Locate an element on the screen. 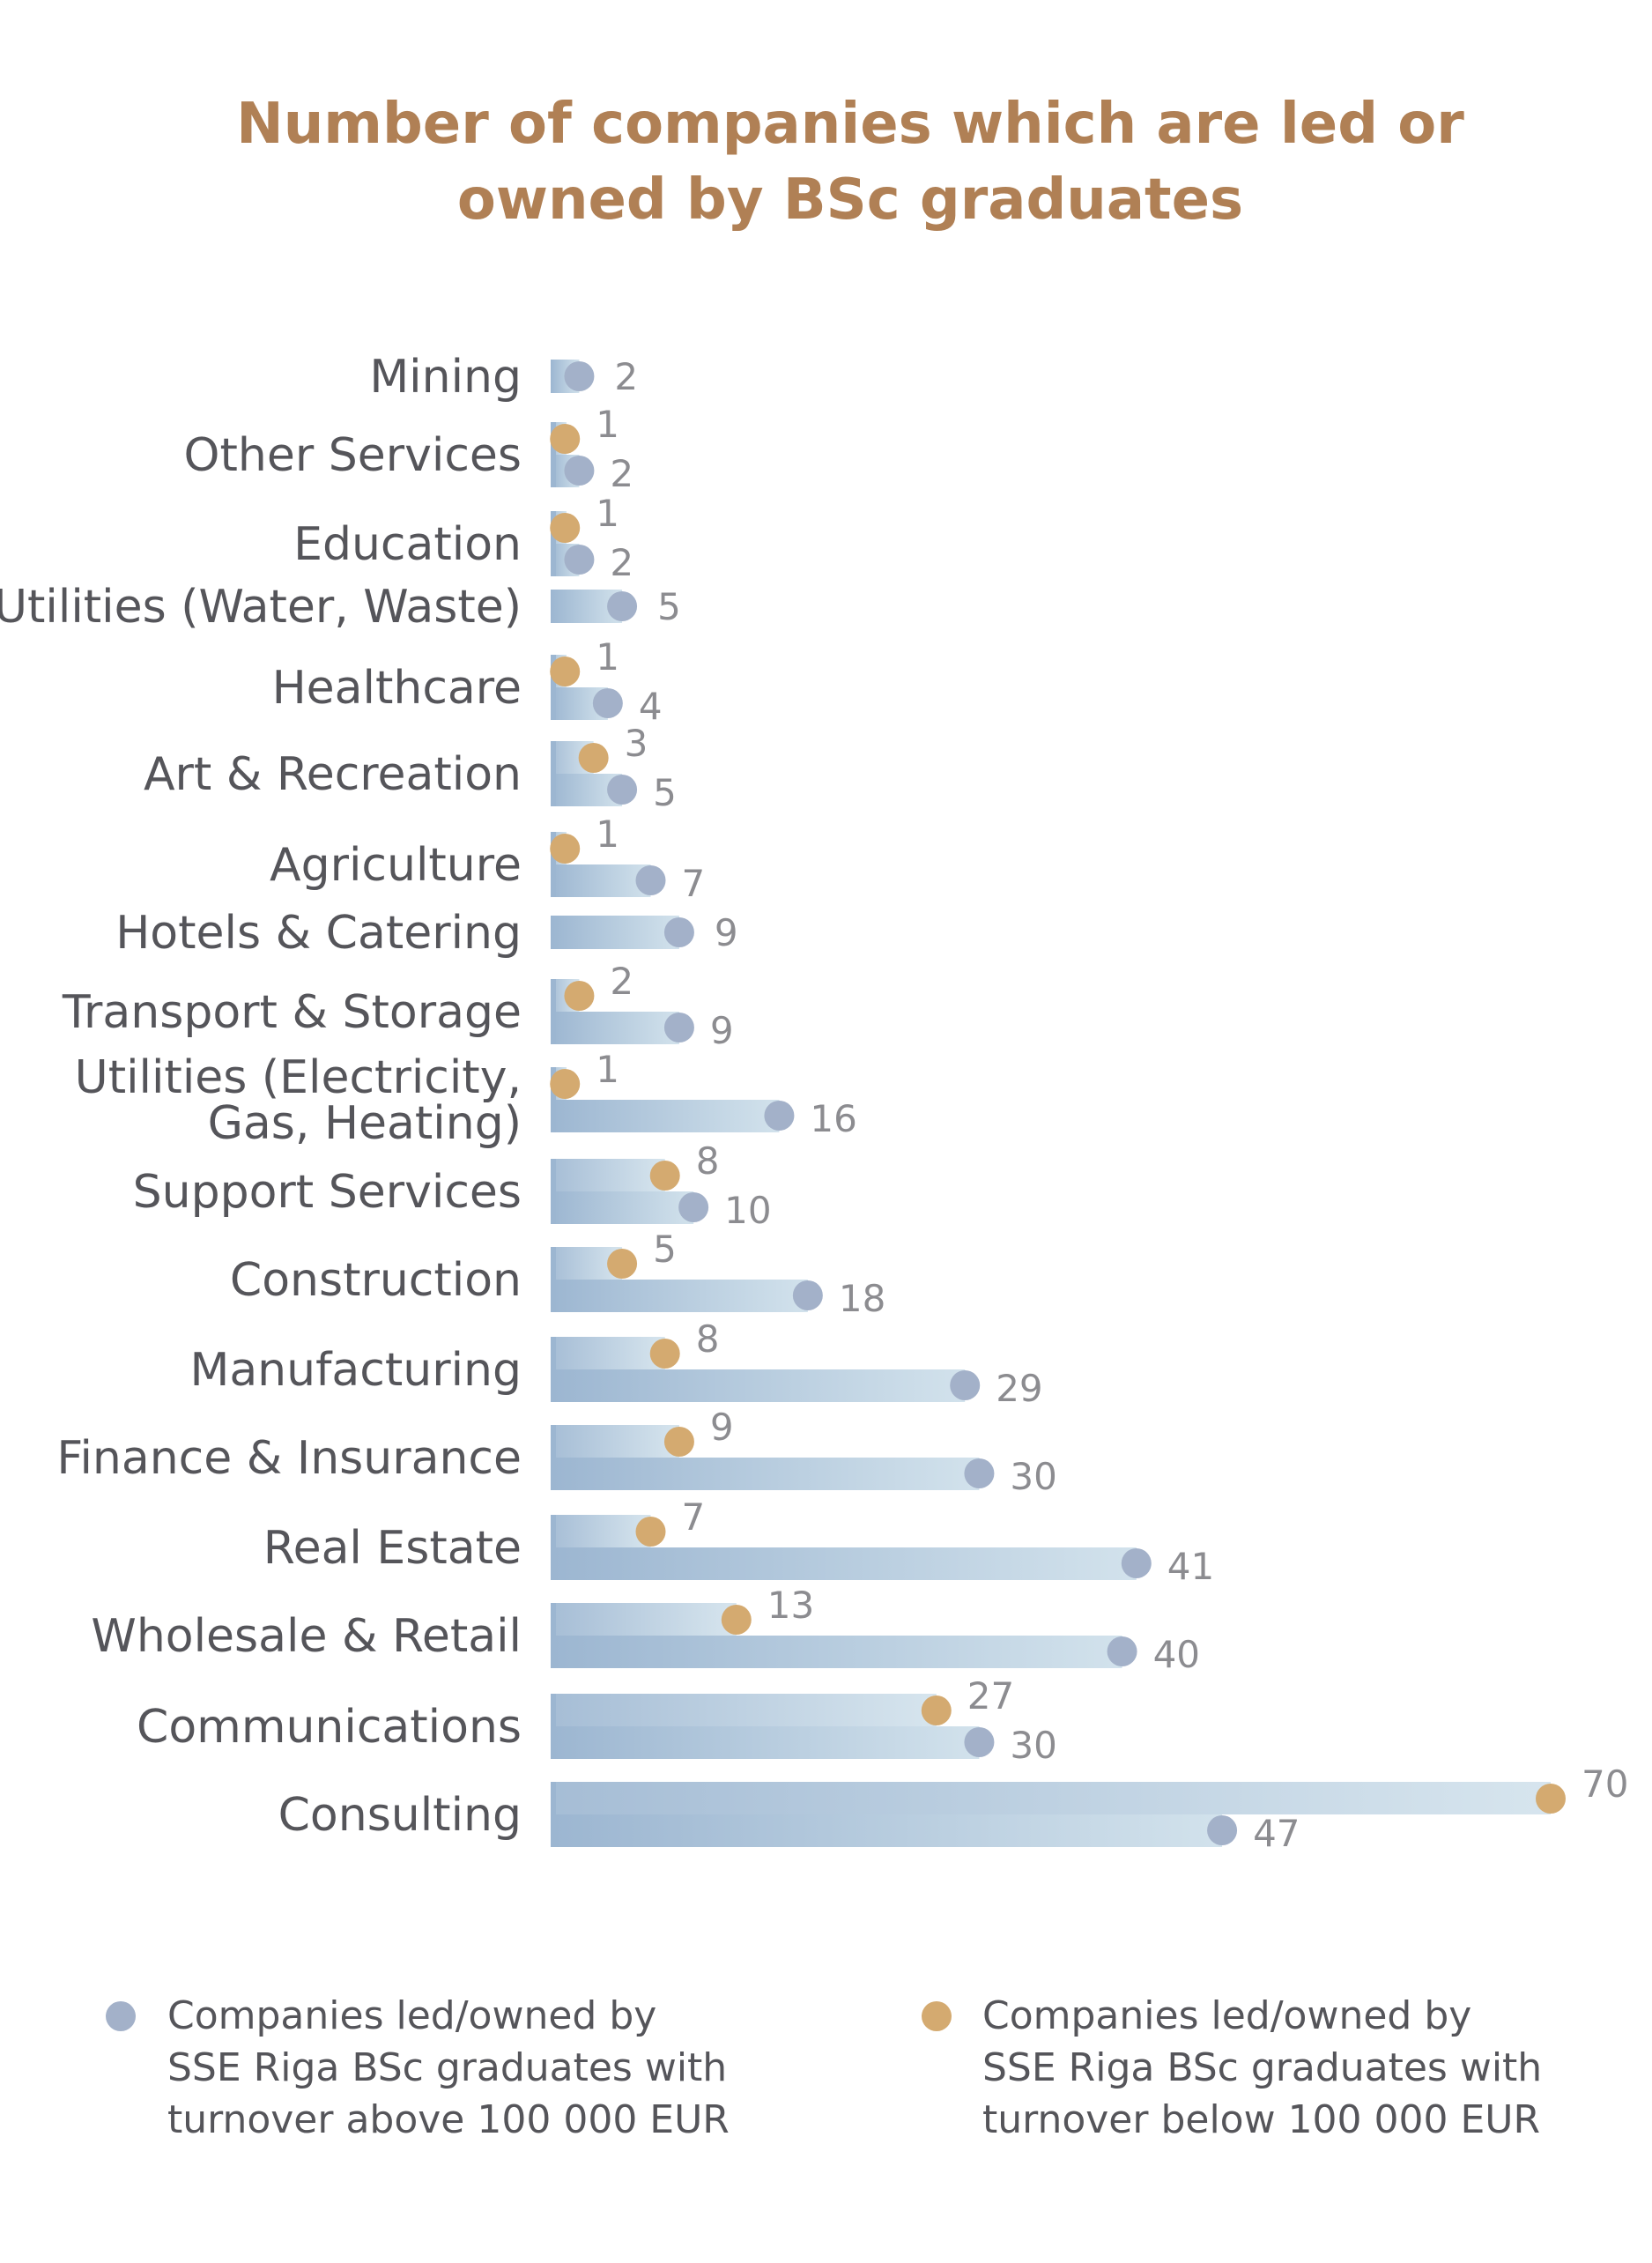 This screenshot has width=1652, height=2263. category-label: Utilities (Electricity, is located at coordinates (298, 1077).